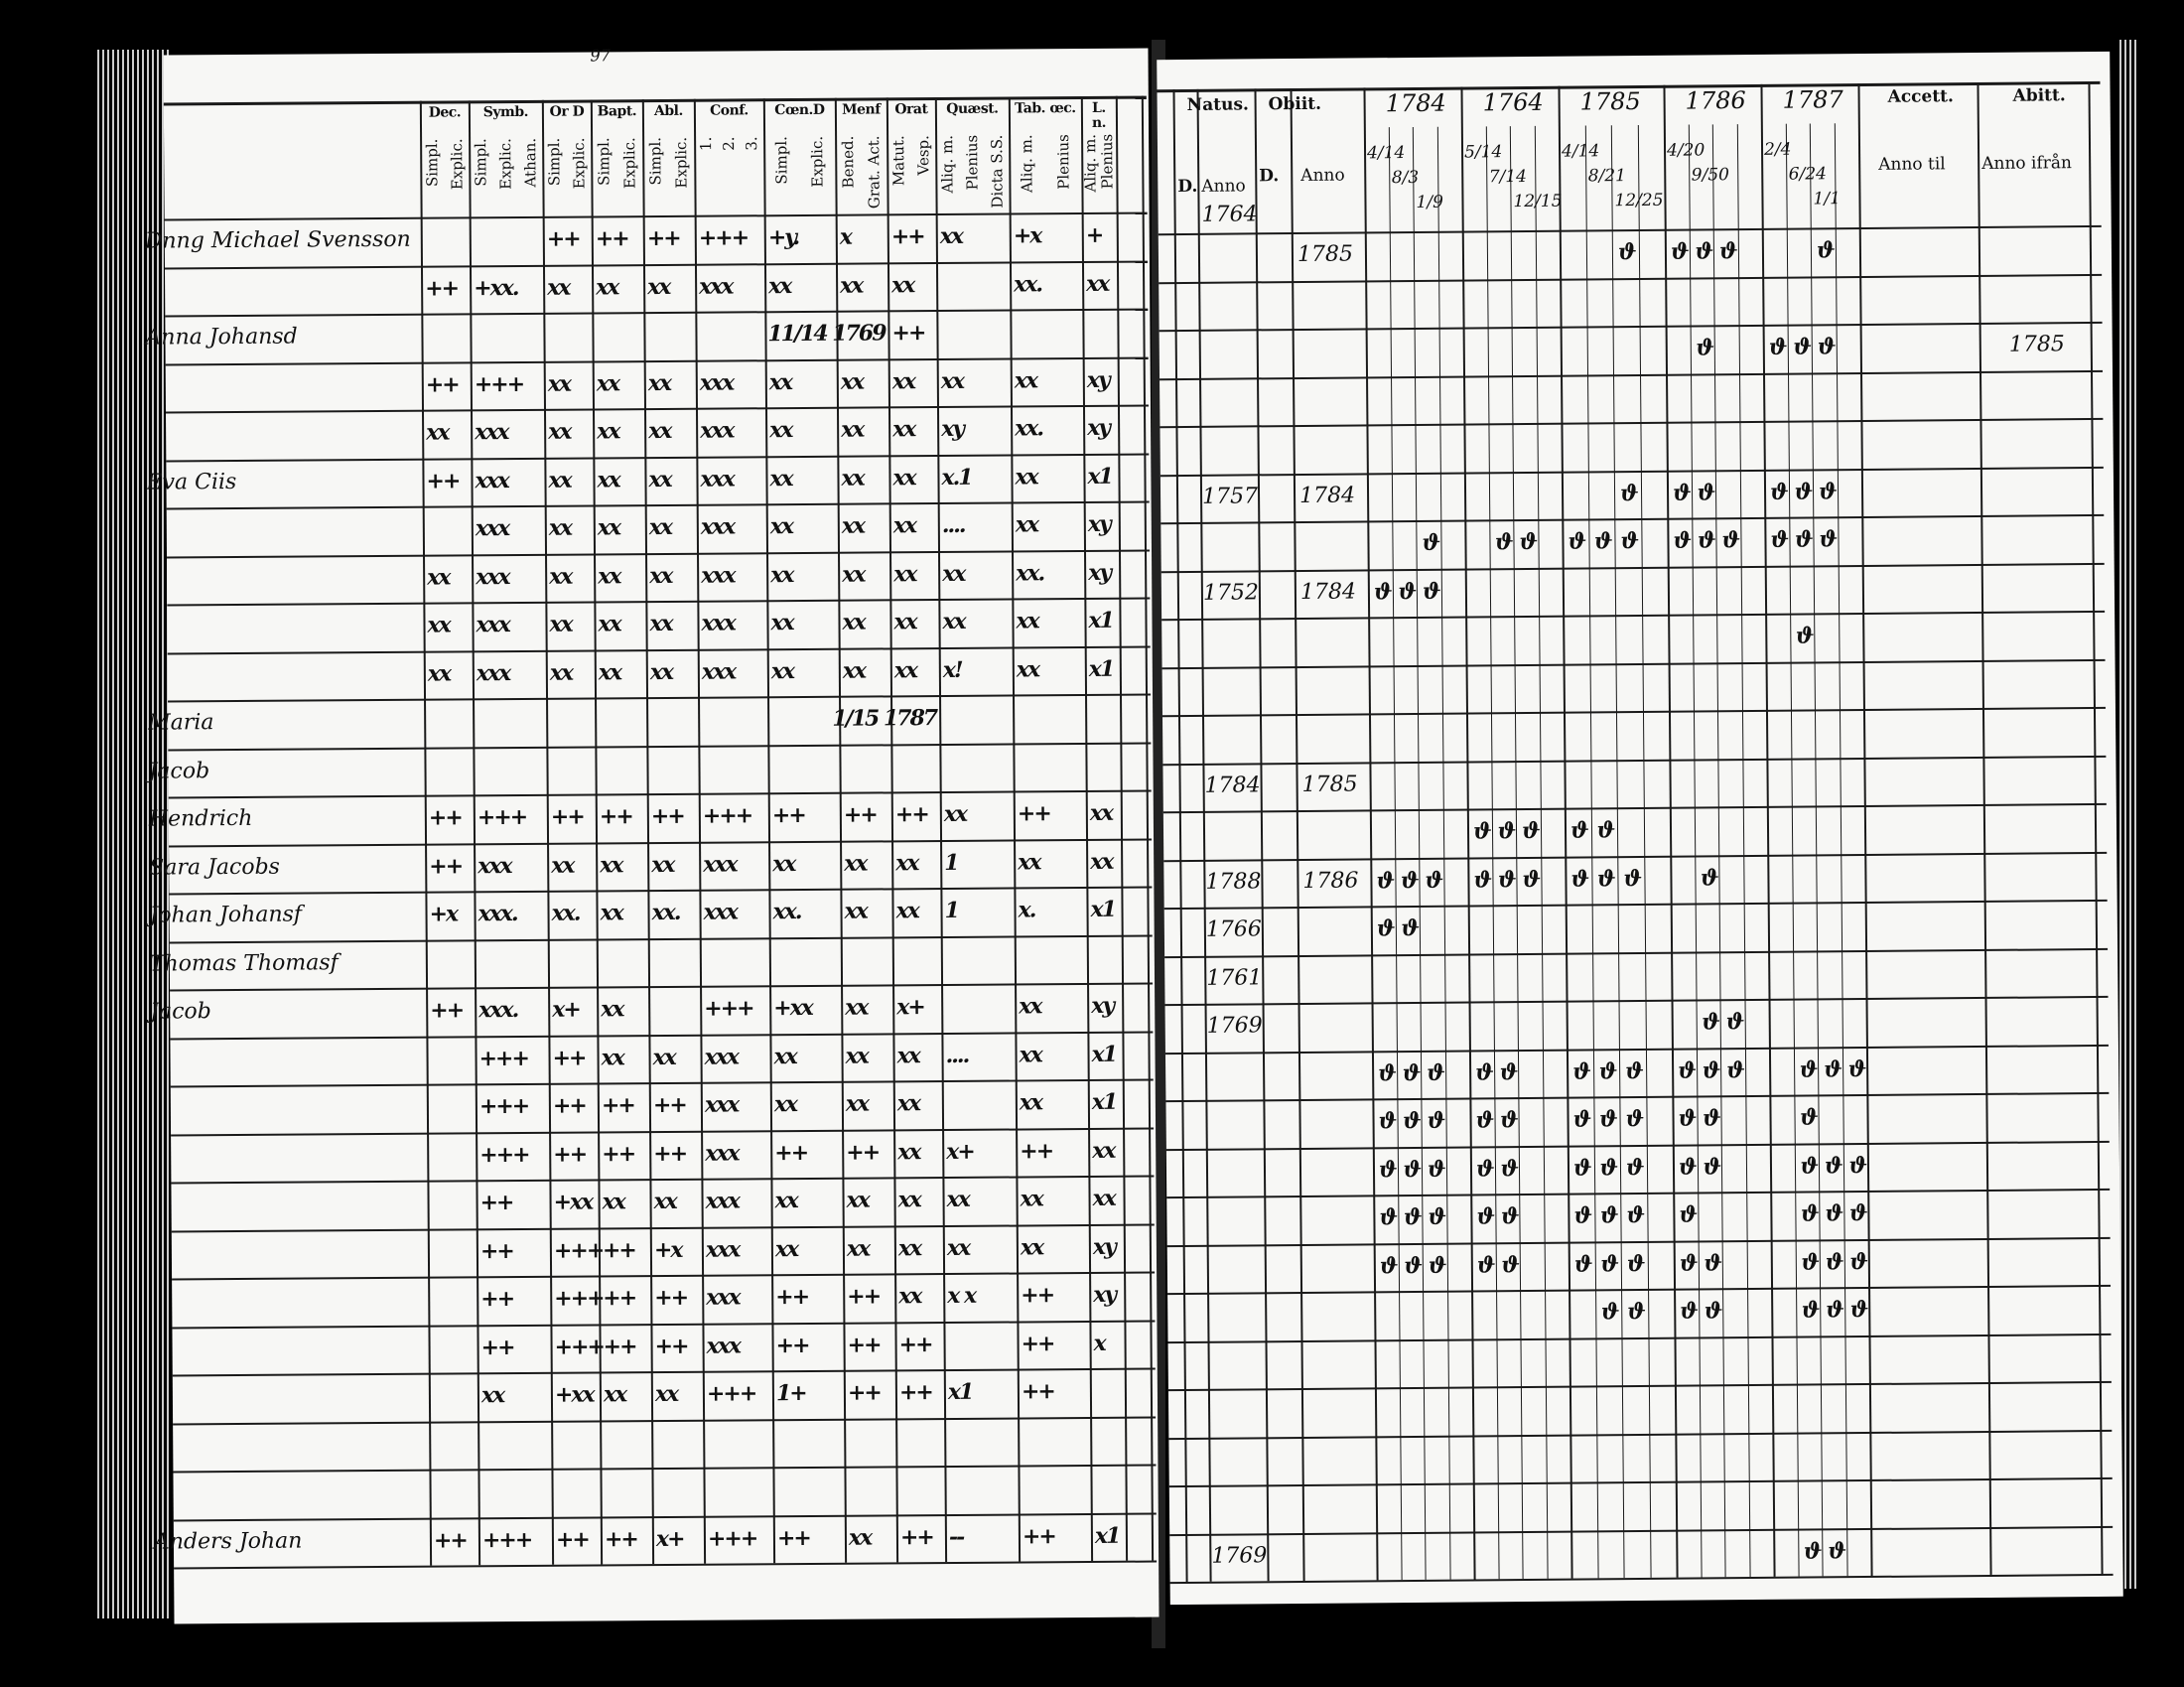 The image size is (2184, 1687). What do you see at coordinates (1921, 96) in the screenshot?
I see `accett-header: Accett.` at bounding box center [1921, 96].